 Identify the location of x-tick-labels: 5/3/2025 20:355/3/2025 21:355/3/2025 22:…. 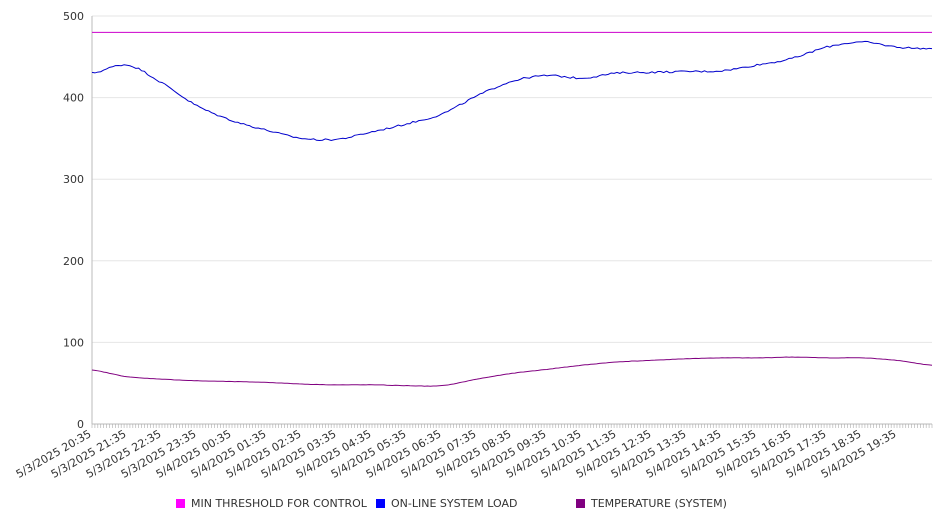
(456, 454).